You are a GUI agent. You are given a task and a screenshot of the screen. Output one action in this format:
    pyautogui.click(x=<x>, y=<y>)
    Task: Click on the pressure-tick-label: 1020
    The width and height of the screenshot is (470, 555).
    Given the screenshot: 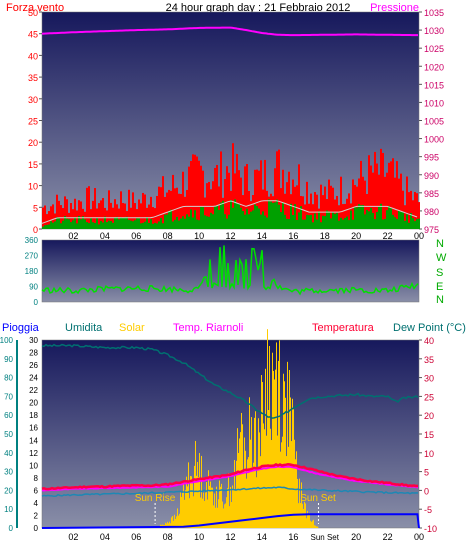 What is the action you would take?
    pyautogui.click(x=434, y=67)
    